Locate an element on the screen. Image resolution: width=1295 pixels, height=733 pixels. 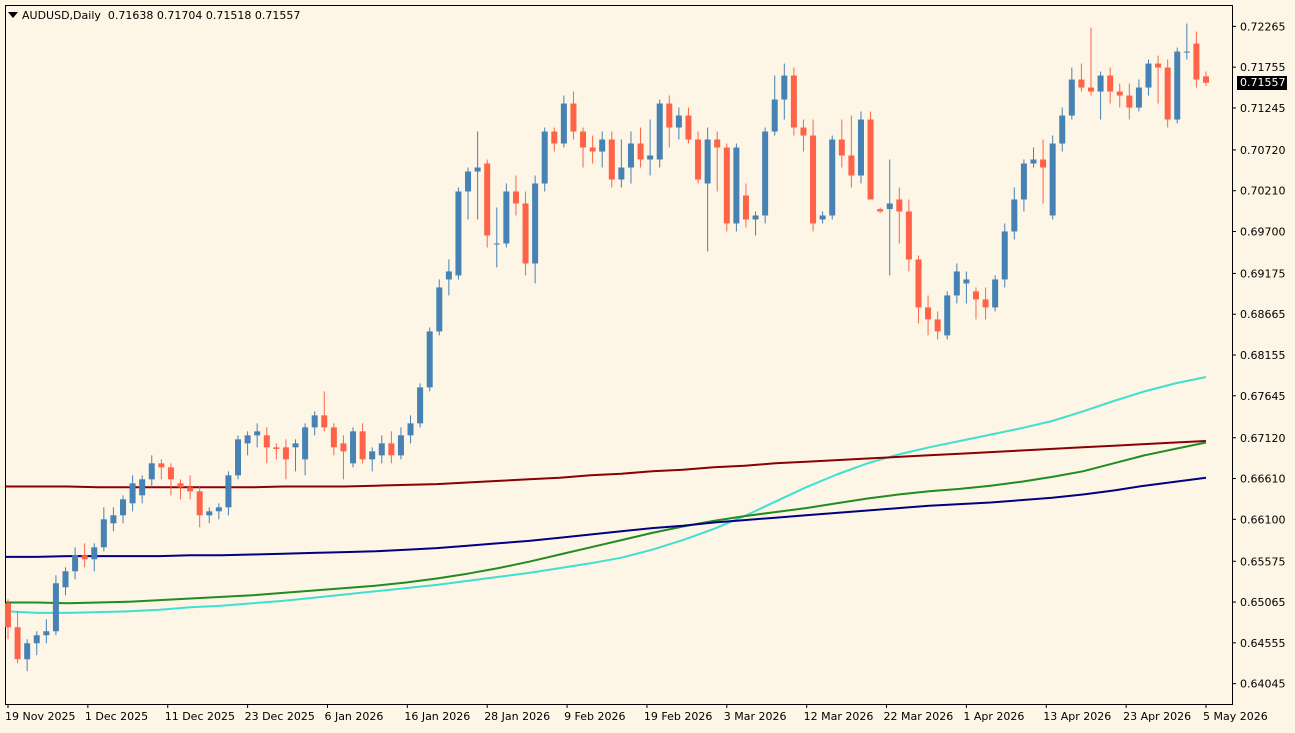
price-tick-label: 0.71245 is located at coordinates (1263, 108).